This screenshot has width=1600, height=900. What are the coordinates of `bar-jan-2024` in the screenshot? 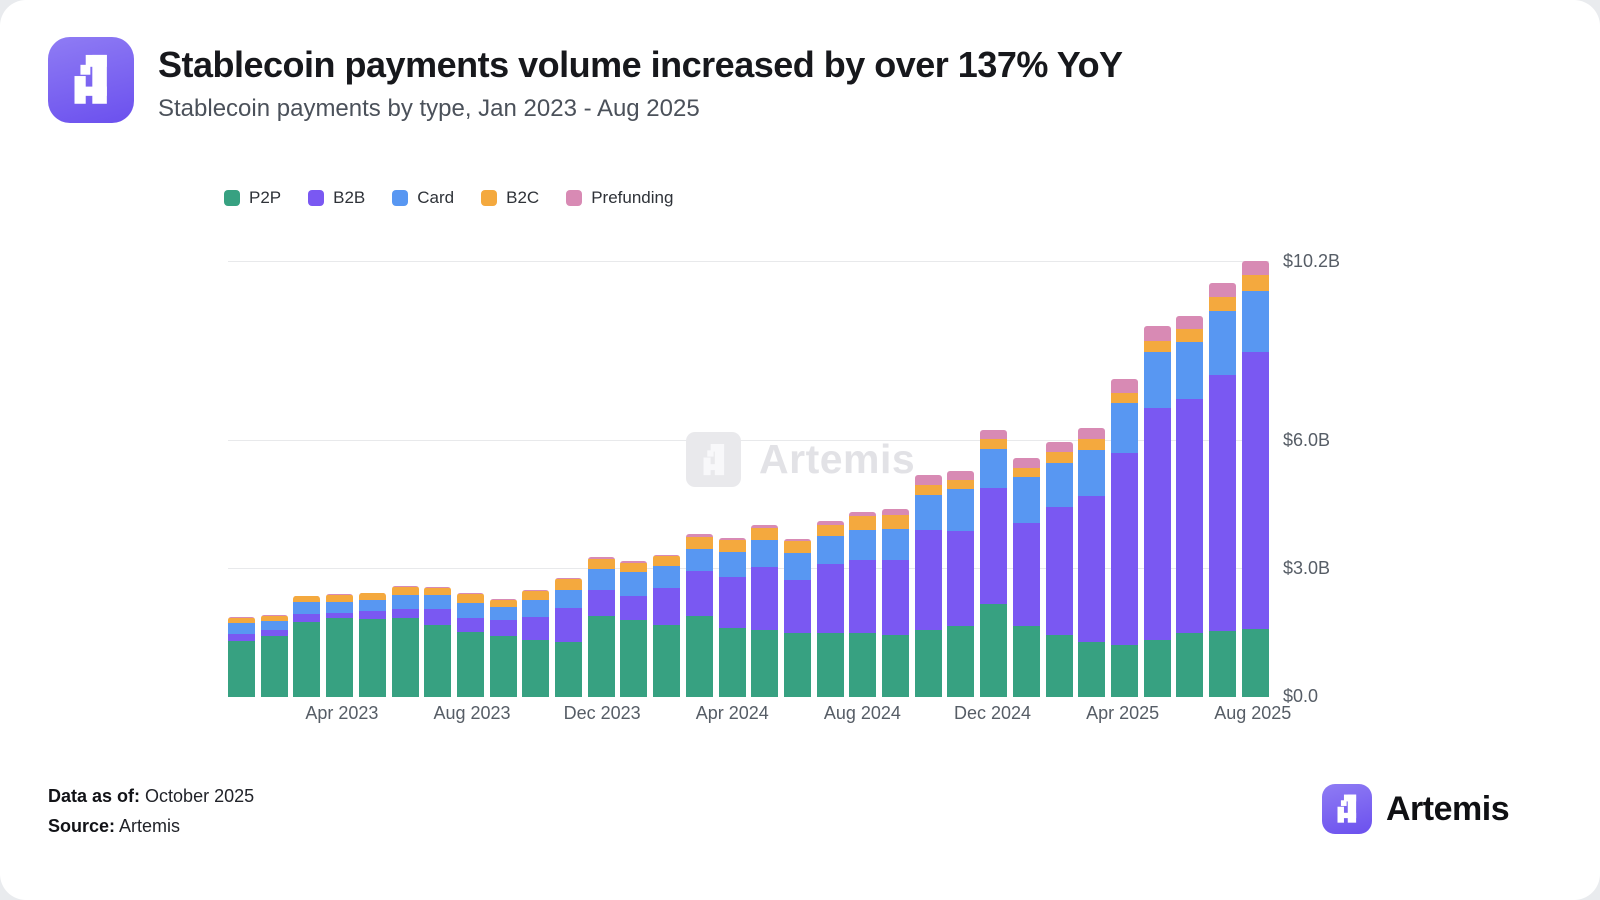 It's located at (634, 628).